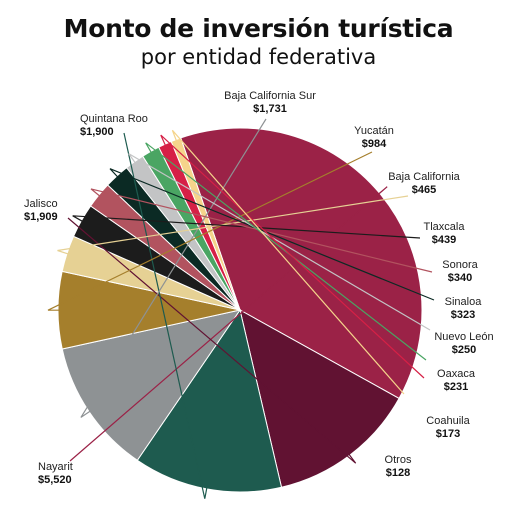 The image size is (517, 517). I want to click on slice-label: Nayarit, so click(55, 467).